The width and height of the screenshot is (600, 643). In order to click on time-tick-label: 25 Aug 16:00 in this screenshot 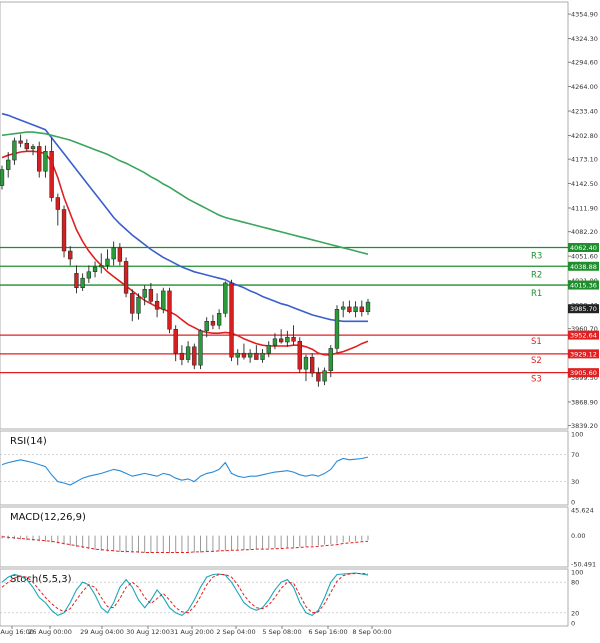, I will do `click(17, 632)`.